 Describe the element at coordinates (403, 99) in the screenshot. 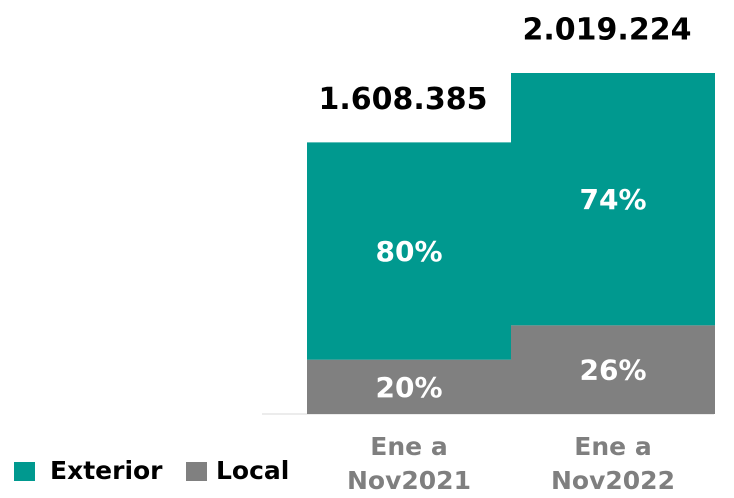

I see `total-label: 1.608.385` at that location.